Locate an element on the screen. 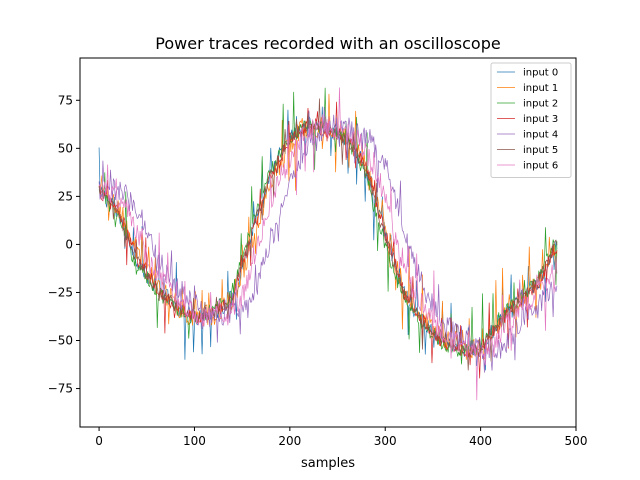  x-tick-label: 400 is located at coordinates (480, 441).